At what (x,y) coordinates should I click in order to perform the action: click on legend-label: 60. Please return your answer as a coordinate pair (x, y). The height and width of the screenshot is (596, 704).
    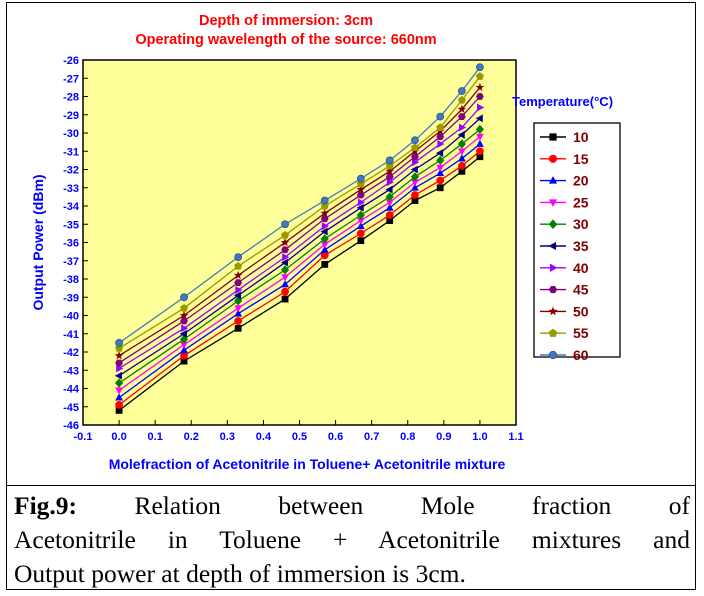
    Looking at the image, I should click on (581, 355).